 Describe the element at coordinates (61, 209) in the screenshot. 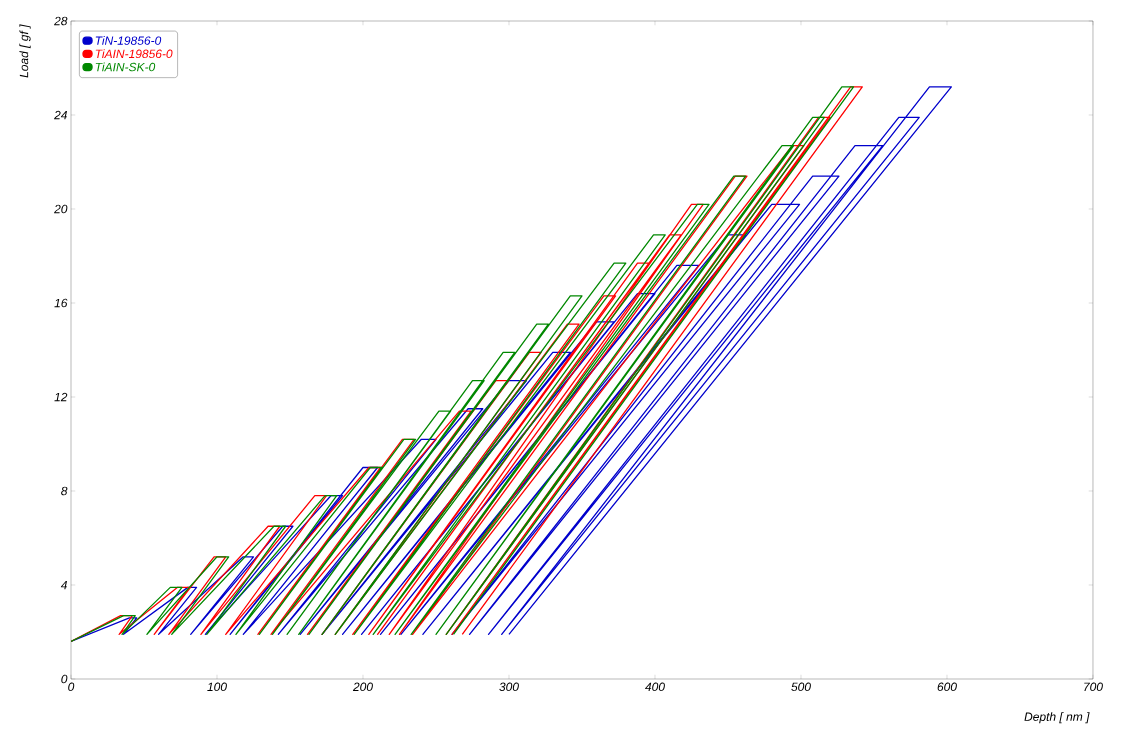

I see `y-tick-label: 20` at that location.